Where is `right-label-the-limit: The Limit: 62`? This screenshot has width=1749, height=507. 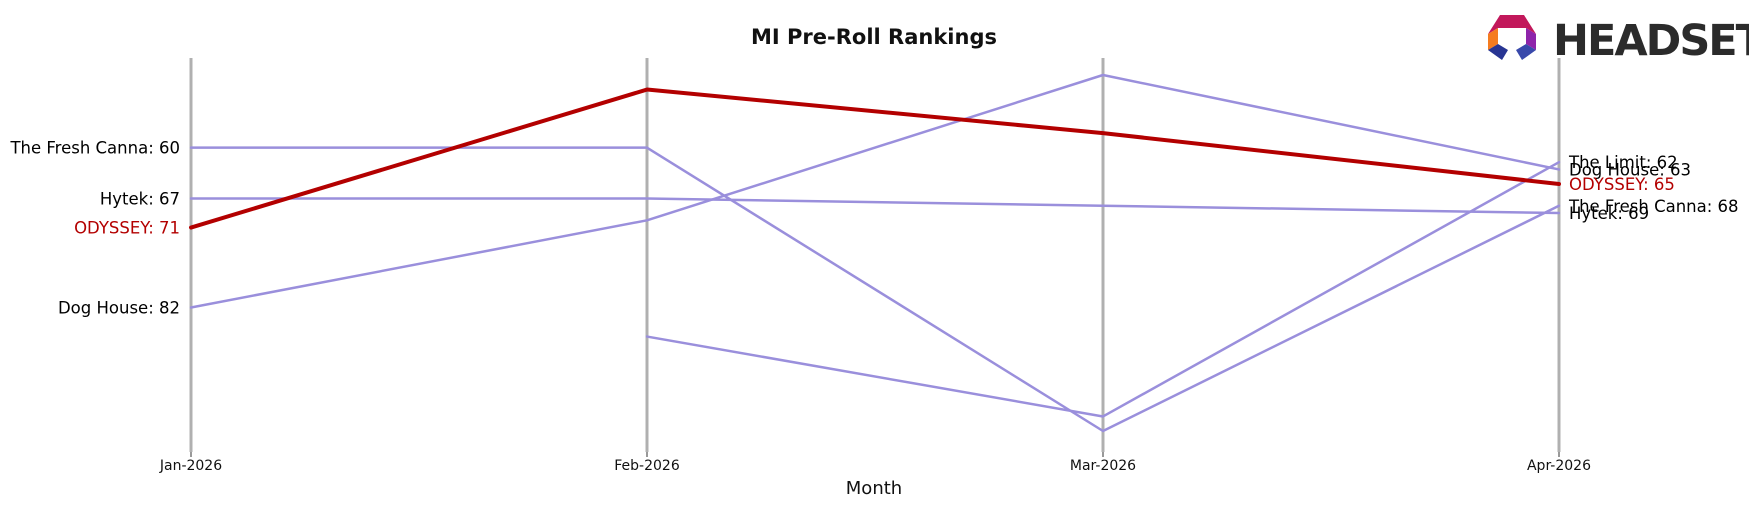
right-label-the-limit: The Limit: 62 is located at coordinates (1623, 162).